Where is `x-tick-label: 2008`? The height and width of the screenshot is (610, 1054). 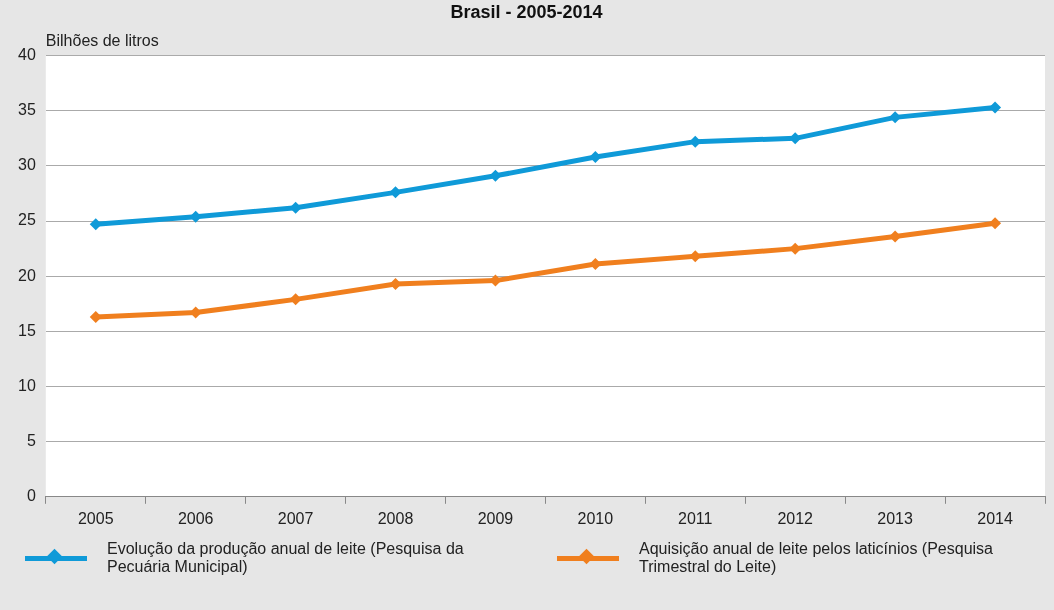
x-tick-label: 2008 is located at coordinates (395, 518).